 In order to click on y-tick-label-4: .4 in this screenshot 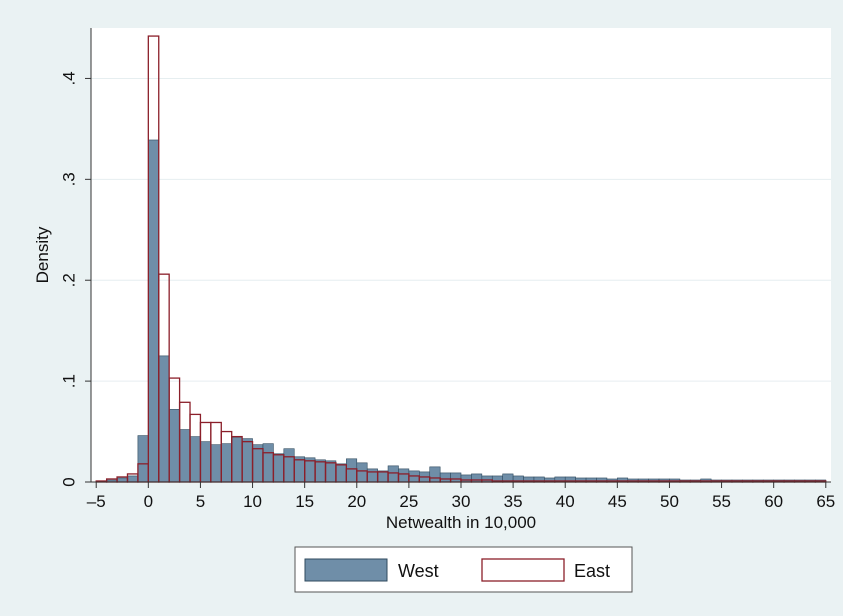, I will do `click(68, 78)`.